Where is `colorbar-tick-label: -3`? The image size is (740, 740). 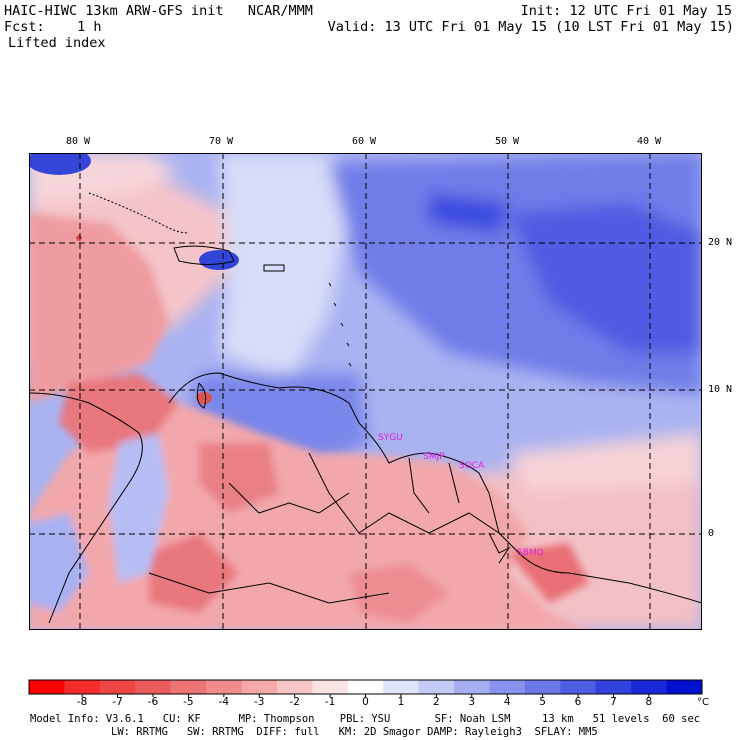
colorbar-tick-label: -3 is located at coordinates (259, 702).